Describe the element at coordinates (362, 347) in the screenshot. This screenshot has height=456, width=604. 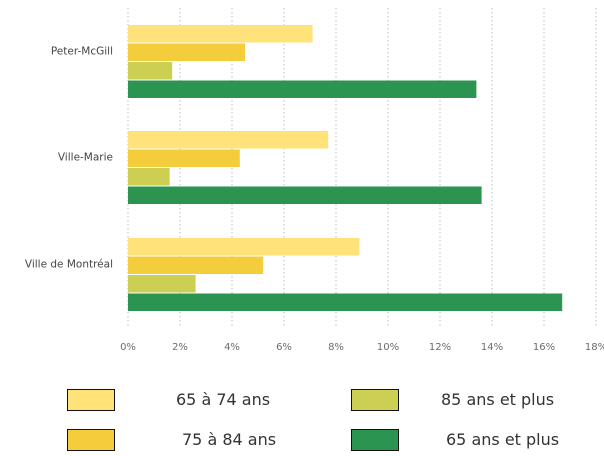
I see `x-tick-labels: 0% 2% 4% 6% 8% 10% 12% 14% 16% 18%` at that location.